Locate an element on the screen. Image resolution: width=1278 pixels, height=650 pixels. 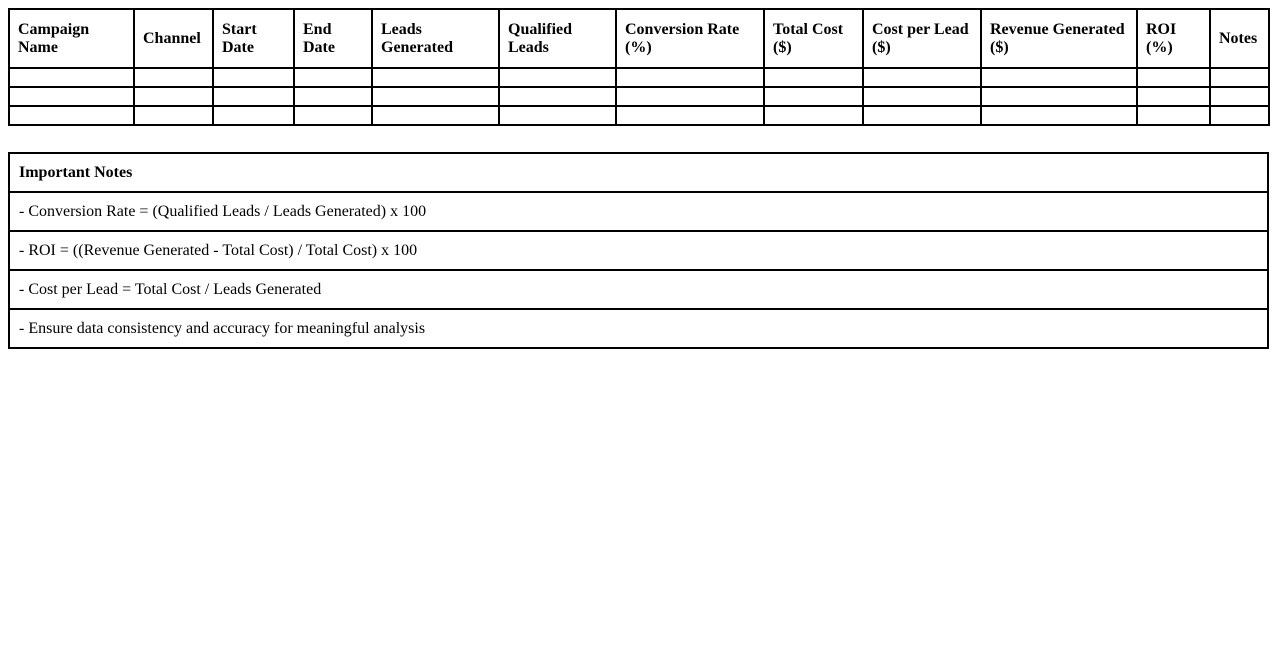
column-header-roi: ROI (%) is located at coordinates (1173, 38).